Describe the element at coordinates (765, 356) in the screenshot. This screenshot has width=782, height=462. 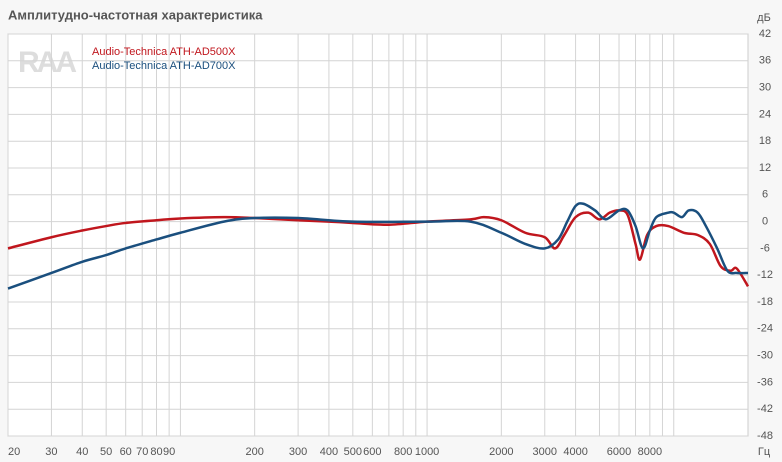
I see `y-tick-label: -30` at that location.